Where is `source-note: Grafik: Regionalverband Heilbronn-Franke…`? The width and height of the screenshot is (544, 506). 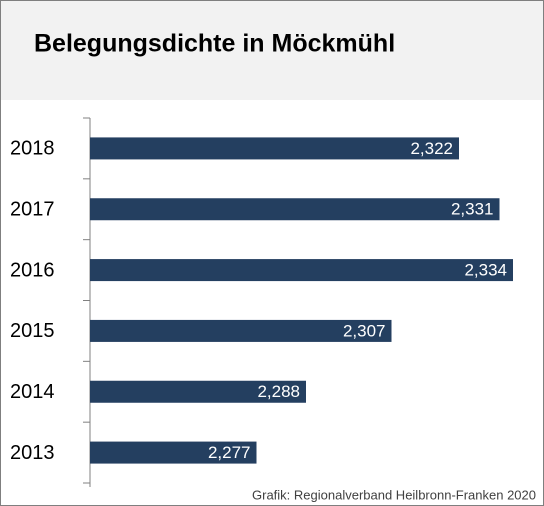 source-note: Grafik: Regionalverband Heilbronn-Franke… is located at coordinates (394, 494).